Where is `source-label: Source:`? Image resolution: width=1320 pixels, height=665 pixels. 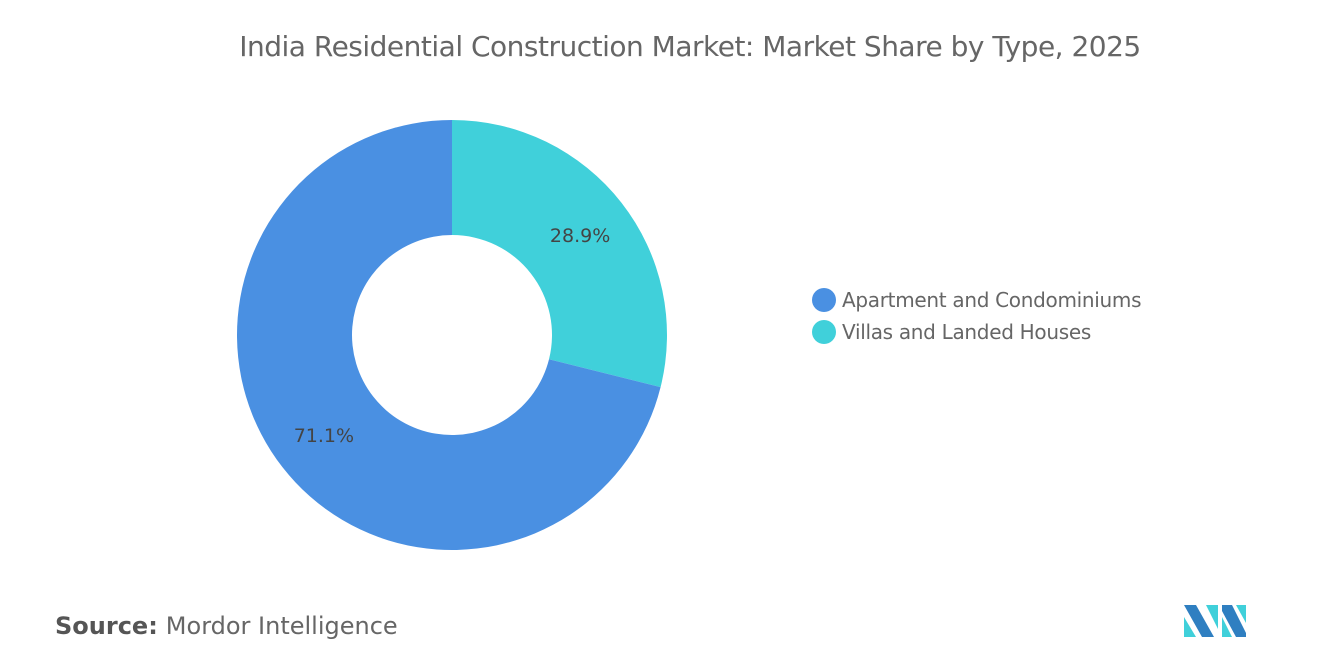 source-label: Source: is located at coordinates (106, 626).